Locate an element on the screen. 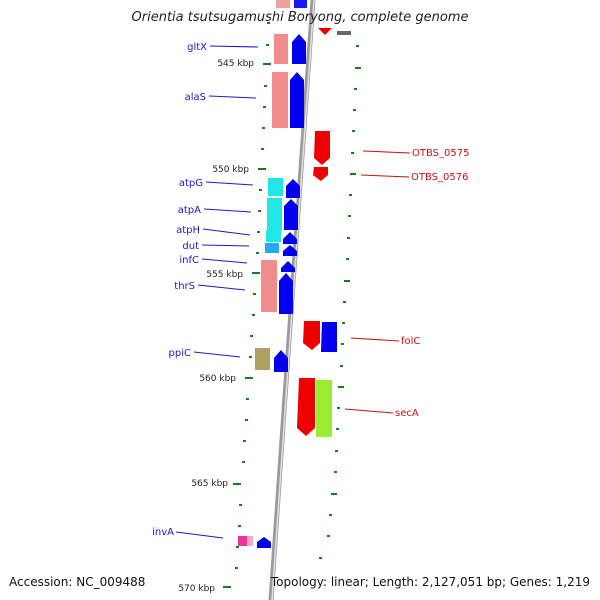  left-features is located at coordinates (272, 291).